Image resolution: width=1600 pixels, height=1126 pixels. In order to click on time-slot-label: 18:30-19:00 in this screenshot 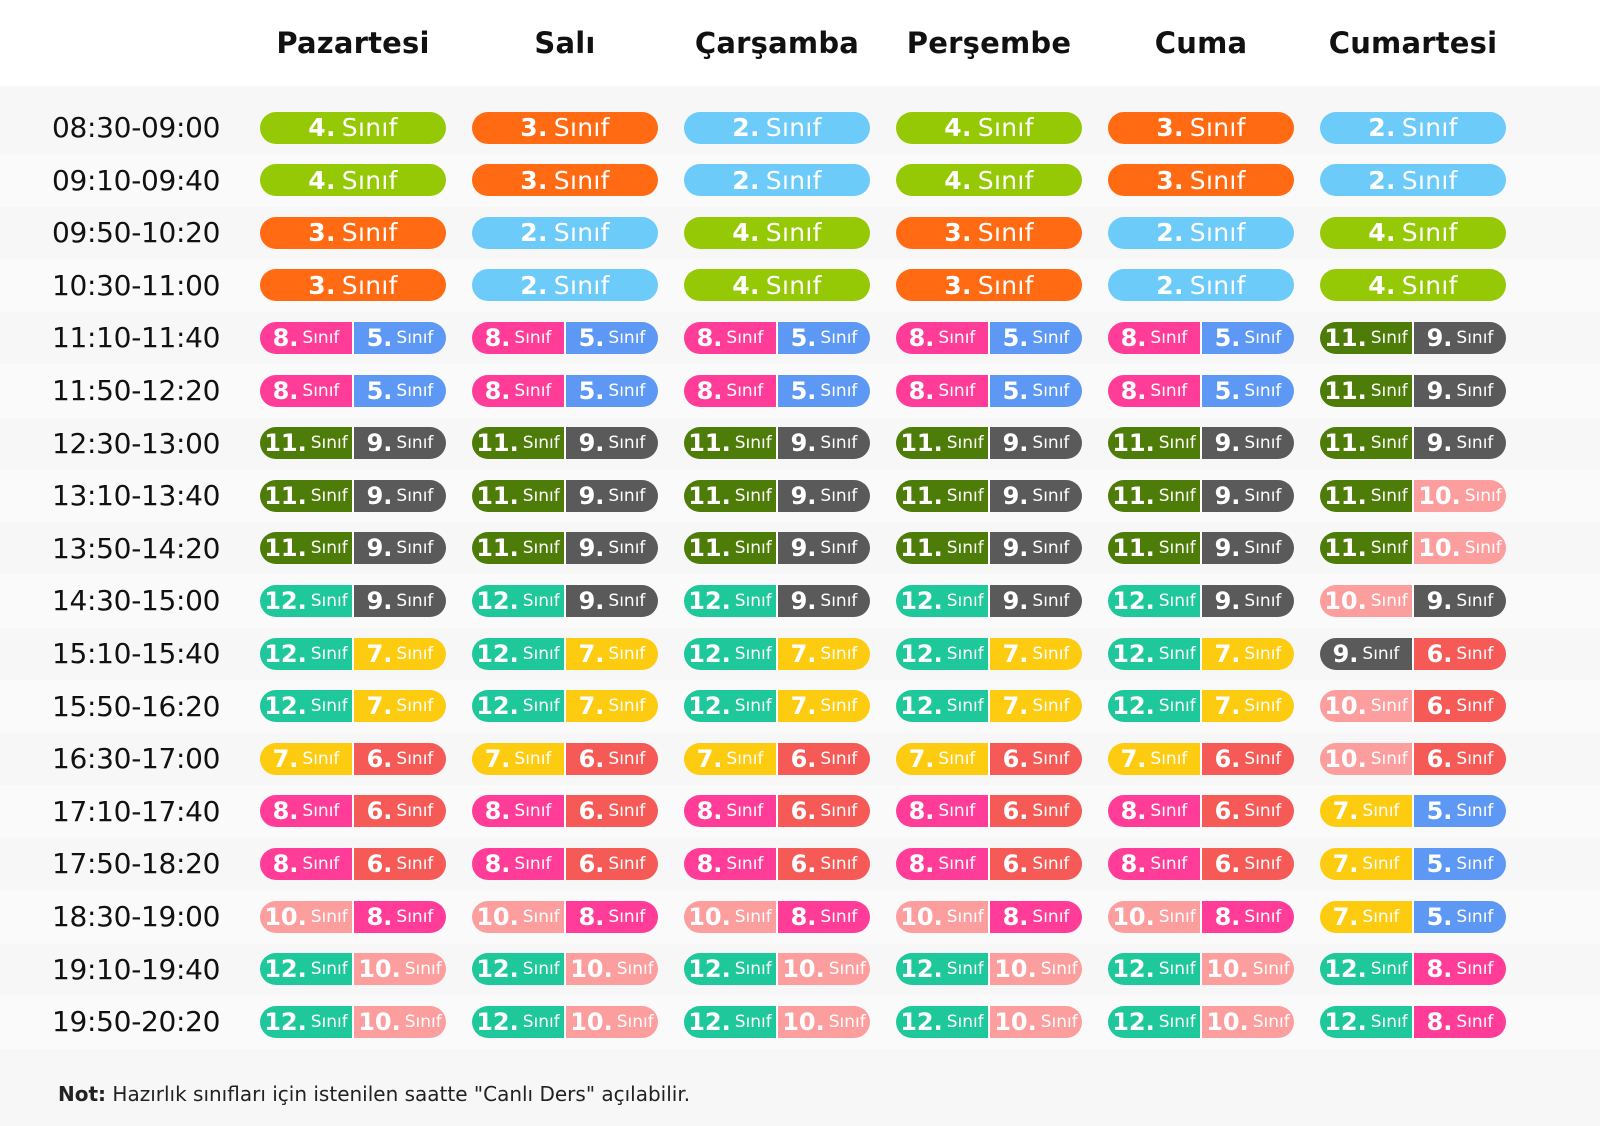, I will do `click(136, 916)`.